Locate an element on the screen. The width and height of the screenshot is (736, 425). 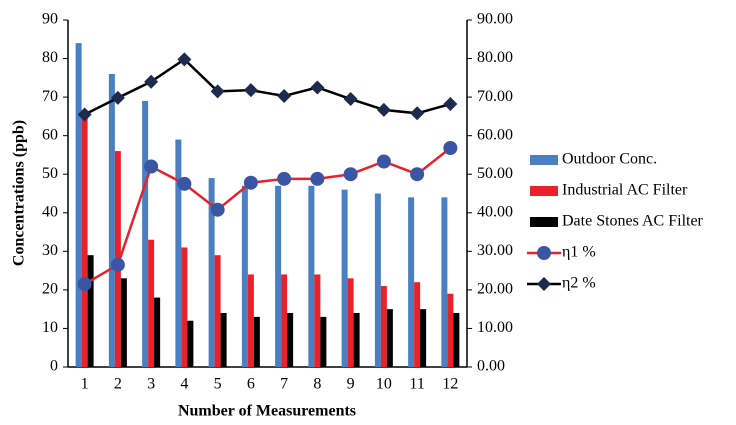
y-tick-label: 80 is located at coordinates (50, 57).